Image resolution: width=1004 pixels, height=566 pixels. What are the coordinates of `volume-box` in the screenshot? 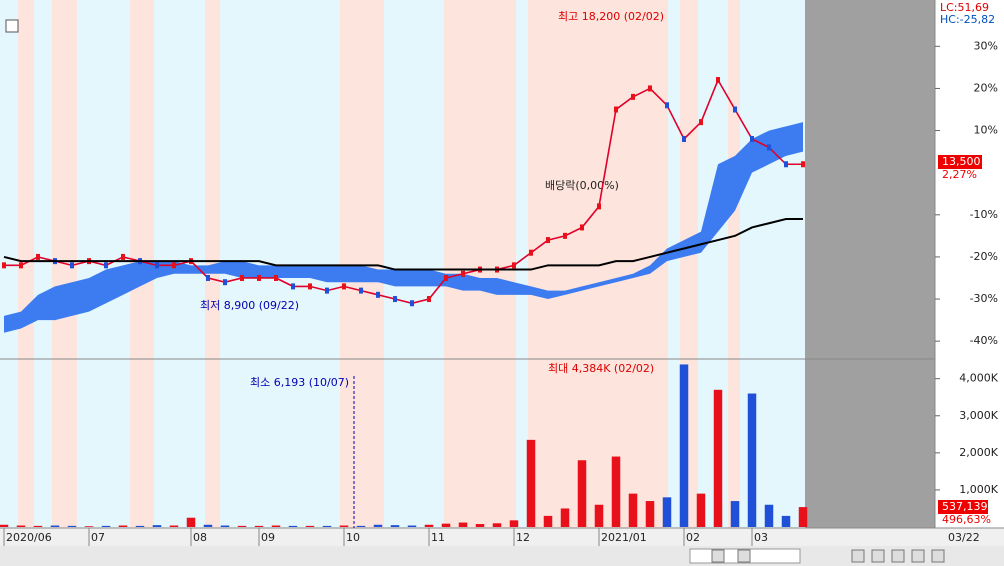 It's located at (963, 507).